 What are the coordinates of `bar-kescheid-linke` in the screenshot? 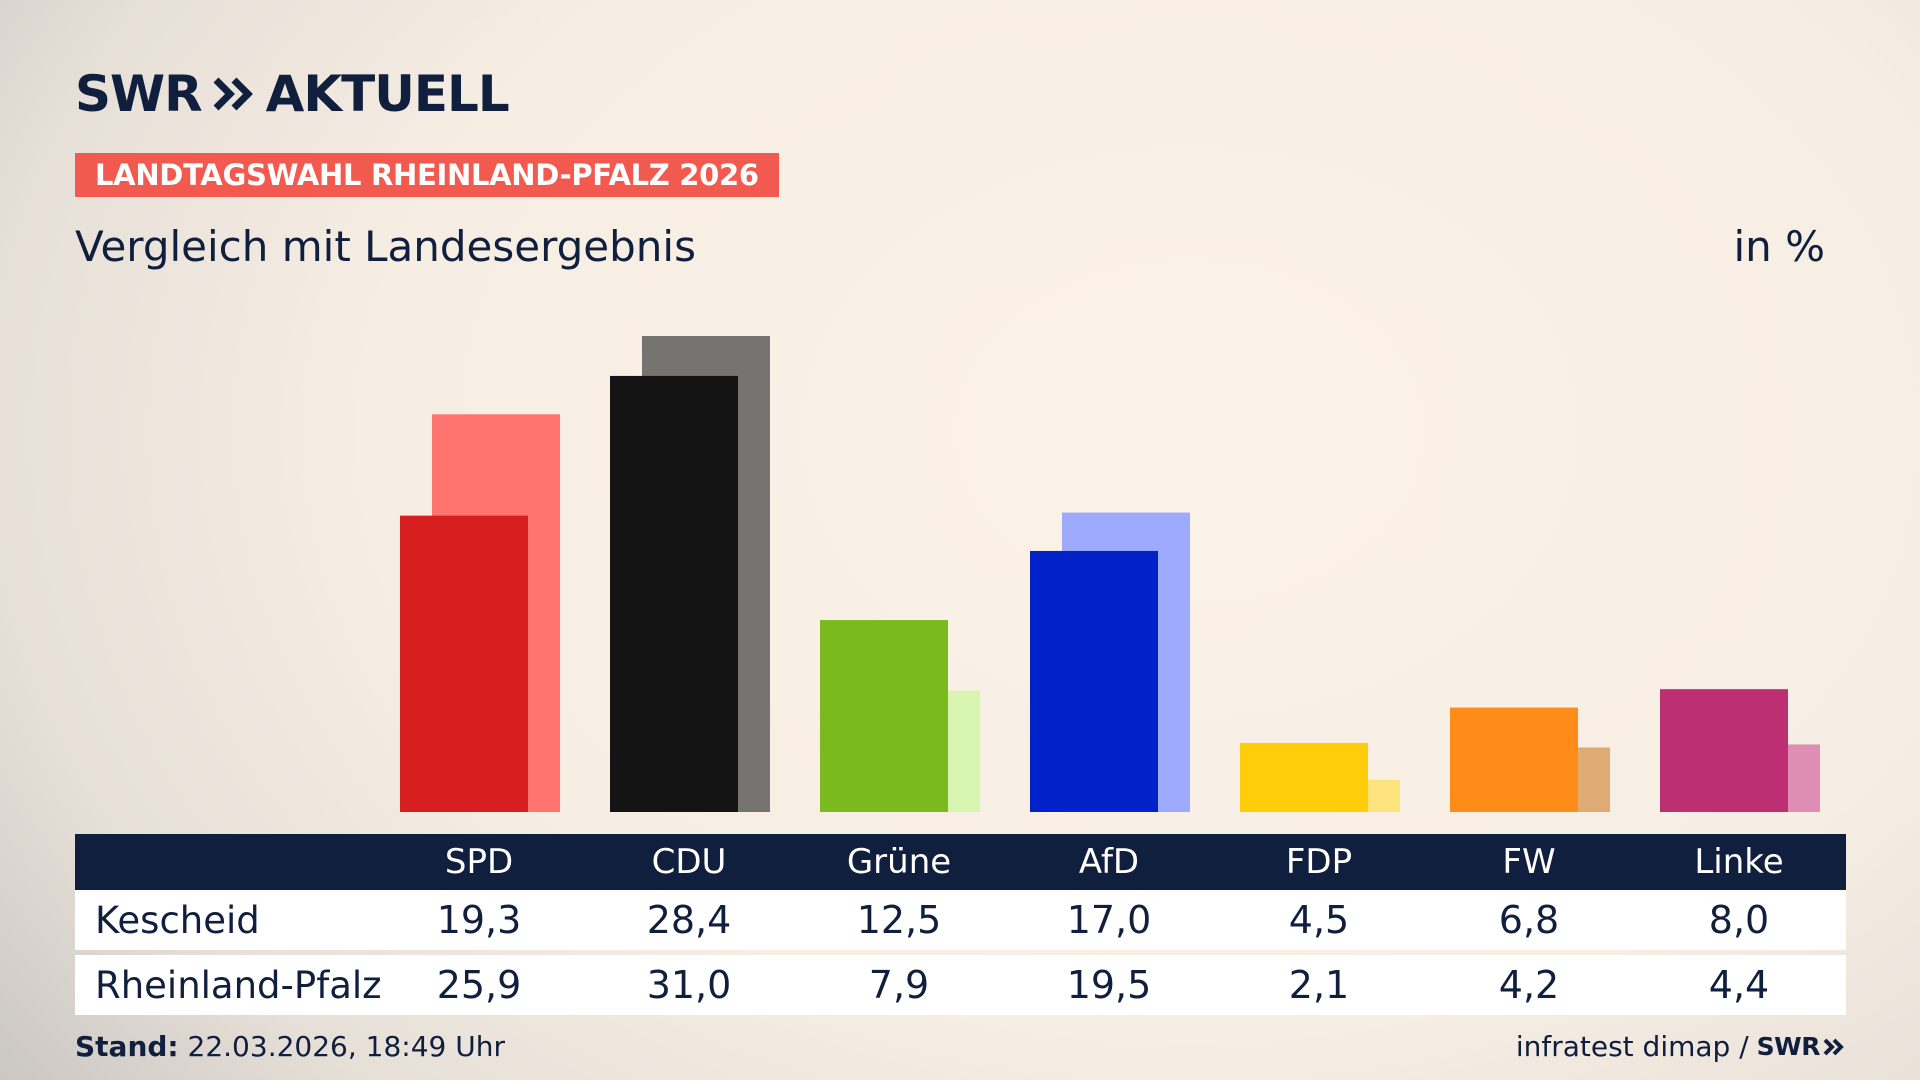 It's located at (1724, 750).